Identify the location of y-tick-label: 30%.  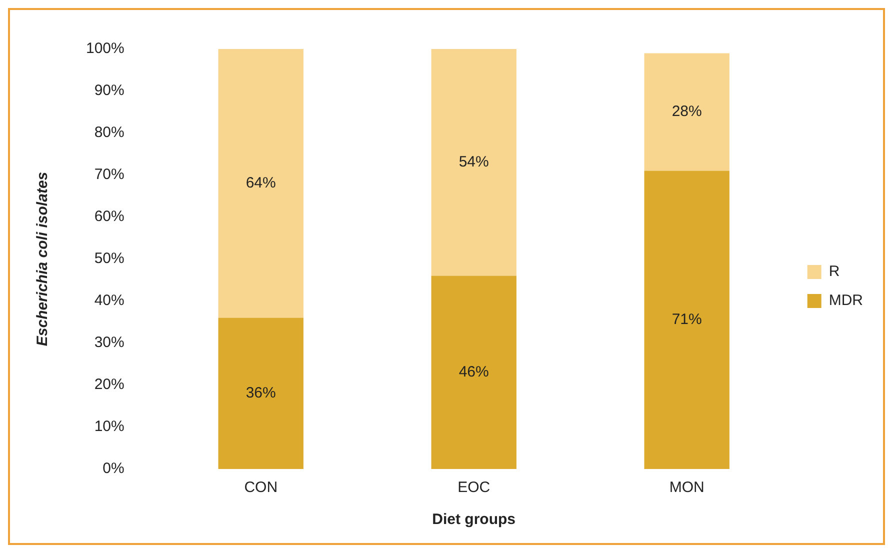
(109, 343).